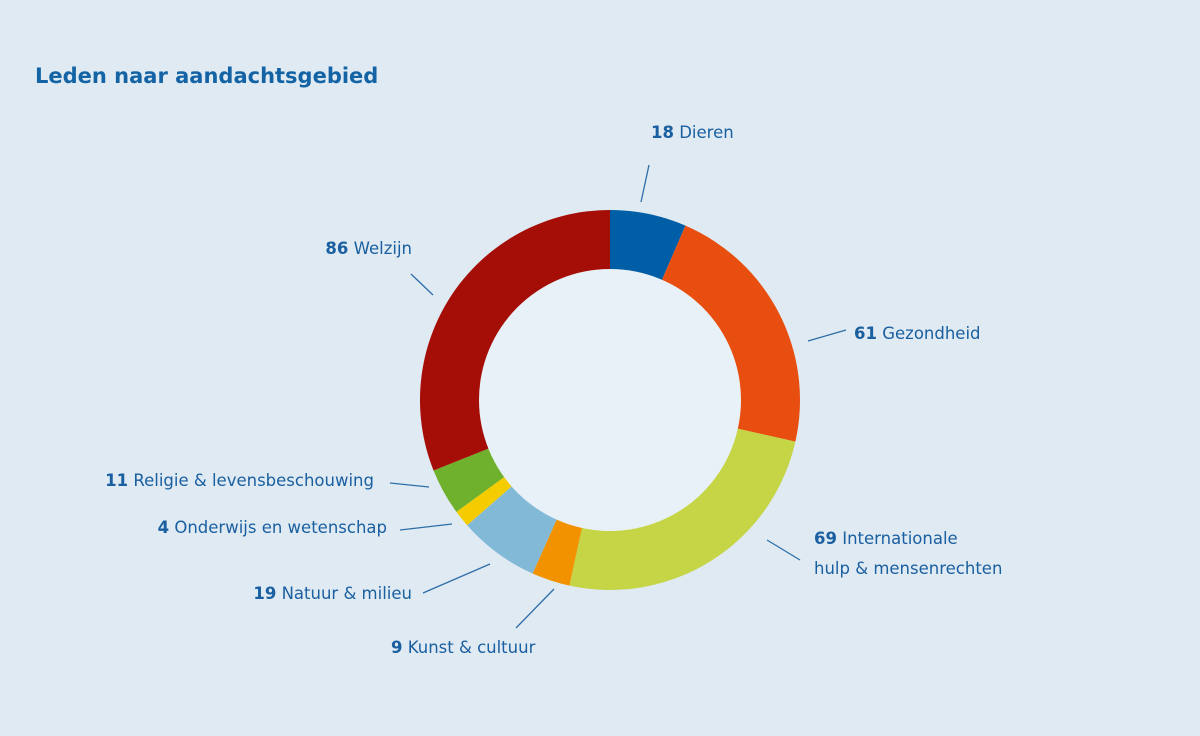 This screenshot has height=736, width=1200. What do you see at coordinates (610, 400) in the screenshot?
I see `donut-hole` at bounding box center [610, 400].